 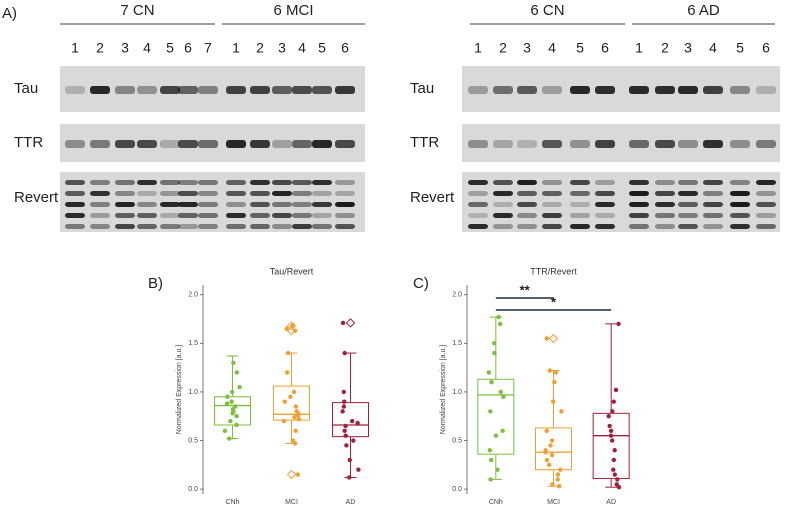 What do you see at coordinates (28, 142) in the screenshot?
I see `row-label: TTR` at bounding box center [28, 142].